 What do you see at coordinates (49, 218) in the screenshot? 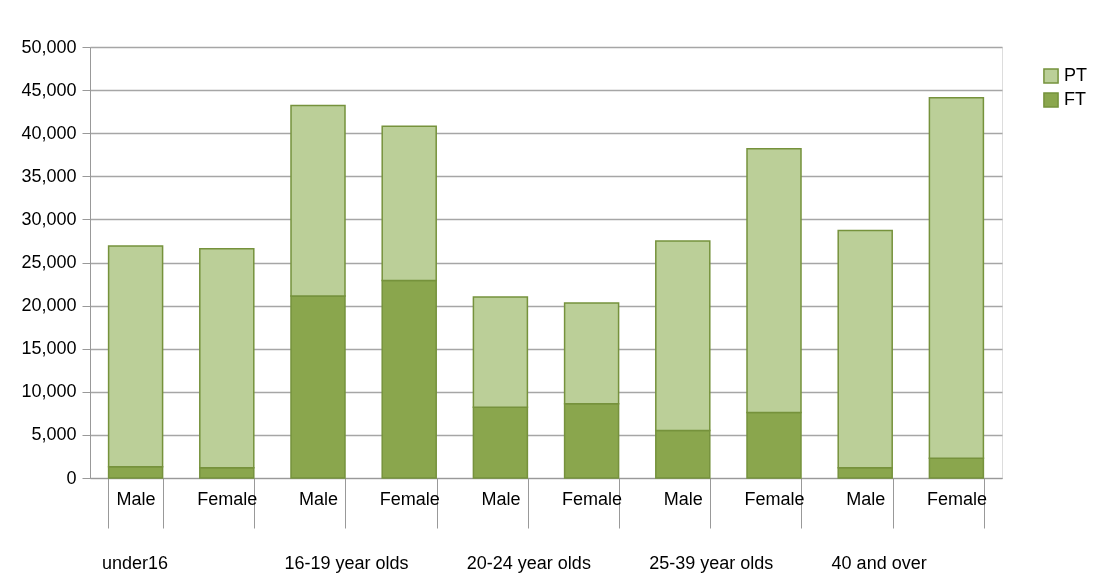
I see `y-tick-label: 30,000` at bounding box center [49, 218].